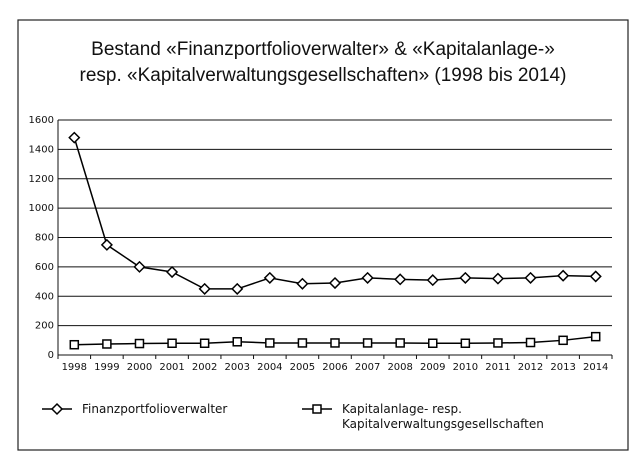 The image size is (641, 467). I want to click on x-tick-label: 2012, so click(530, 367).